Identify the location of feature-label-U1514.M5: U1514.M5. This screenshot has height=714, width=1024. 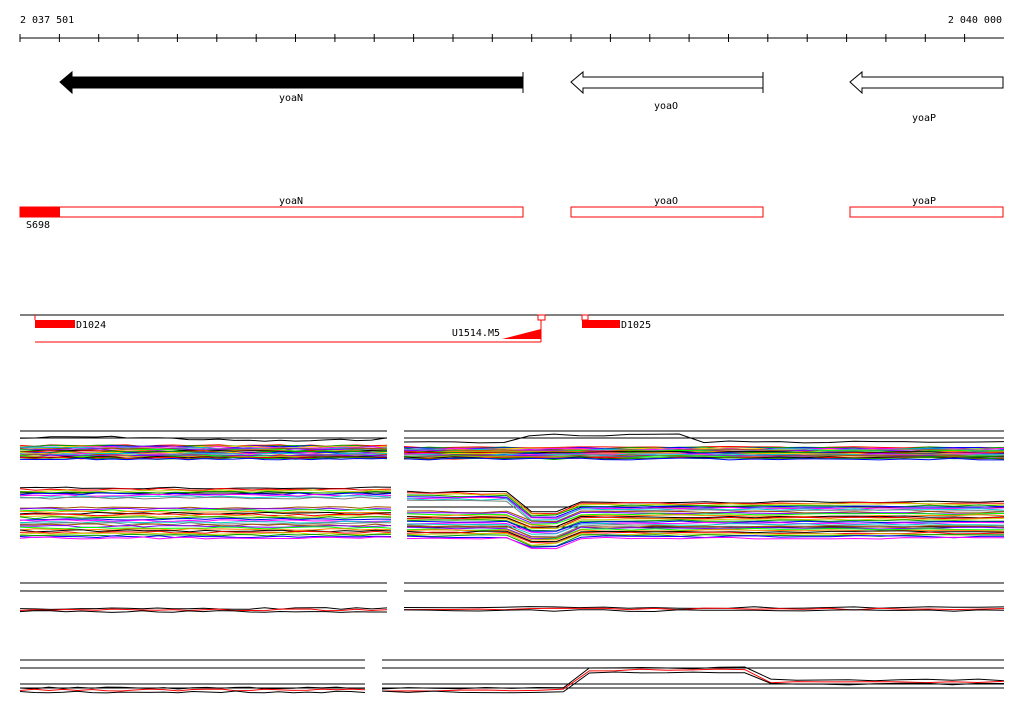
(476, 333).